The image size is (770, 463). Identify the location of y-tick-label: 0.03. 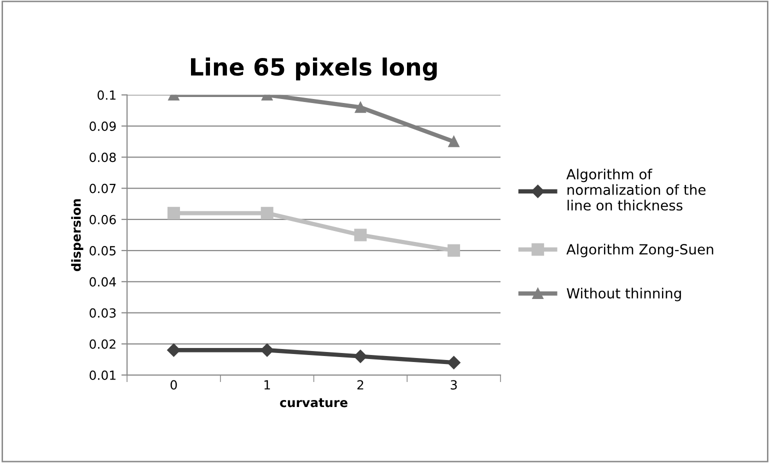
(103, 313).